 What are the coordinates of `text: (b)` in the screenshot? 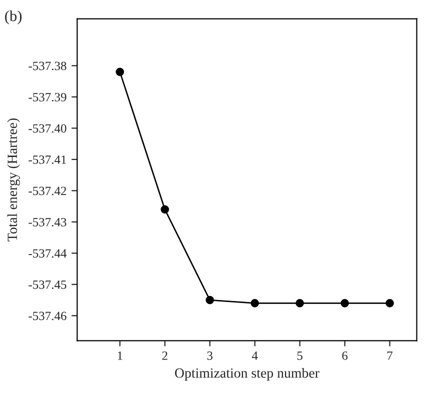 It's located at (13, 17).